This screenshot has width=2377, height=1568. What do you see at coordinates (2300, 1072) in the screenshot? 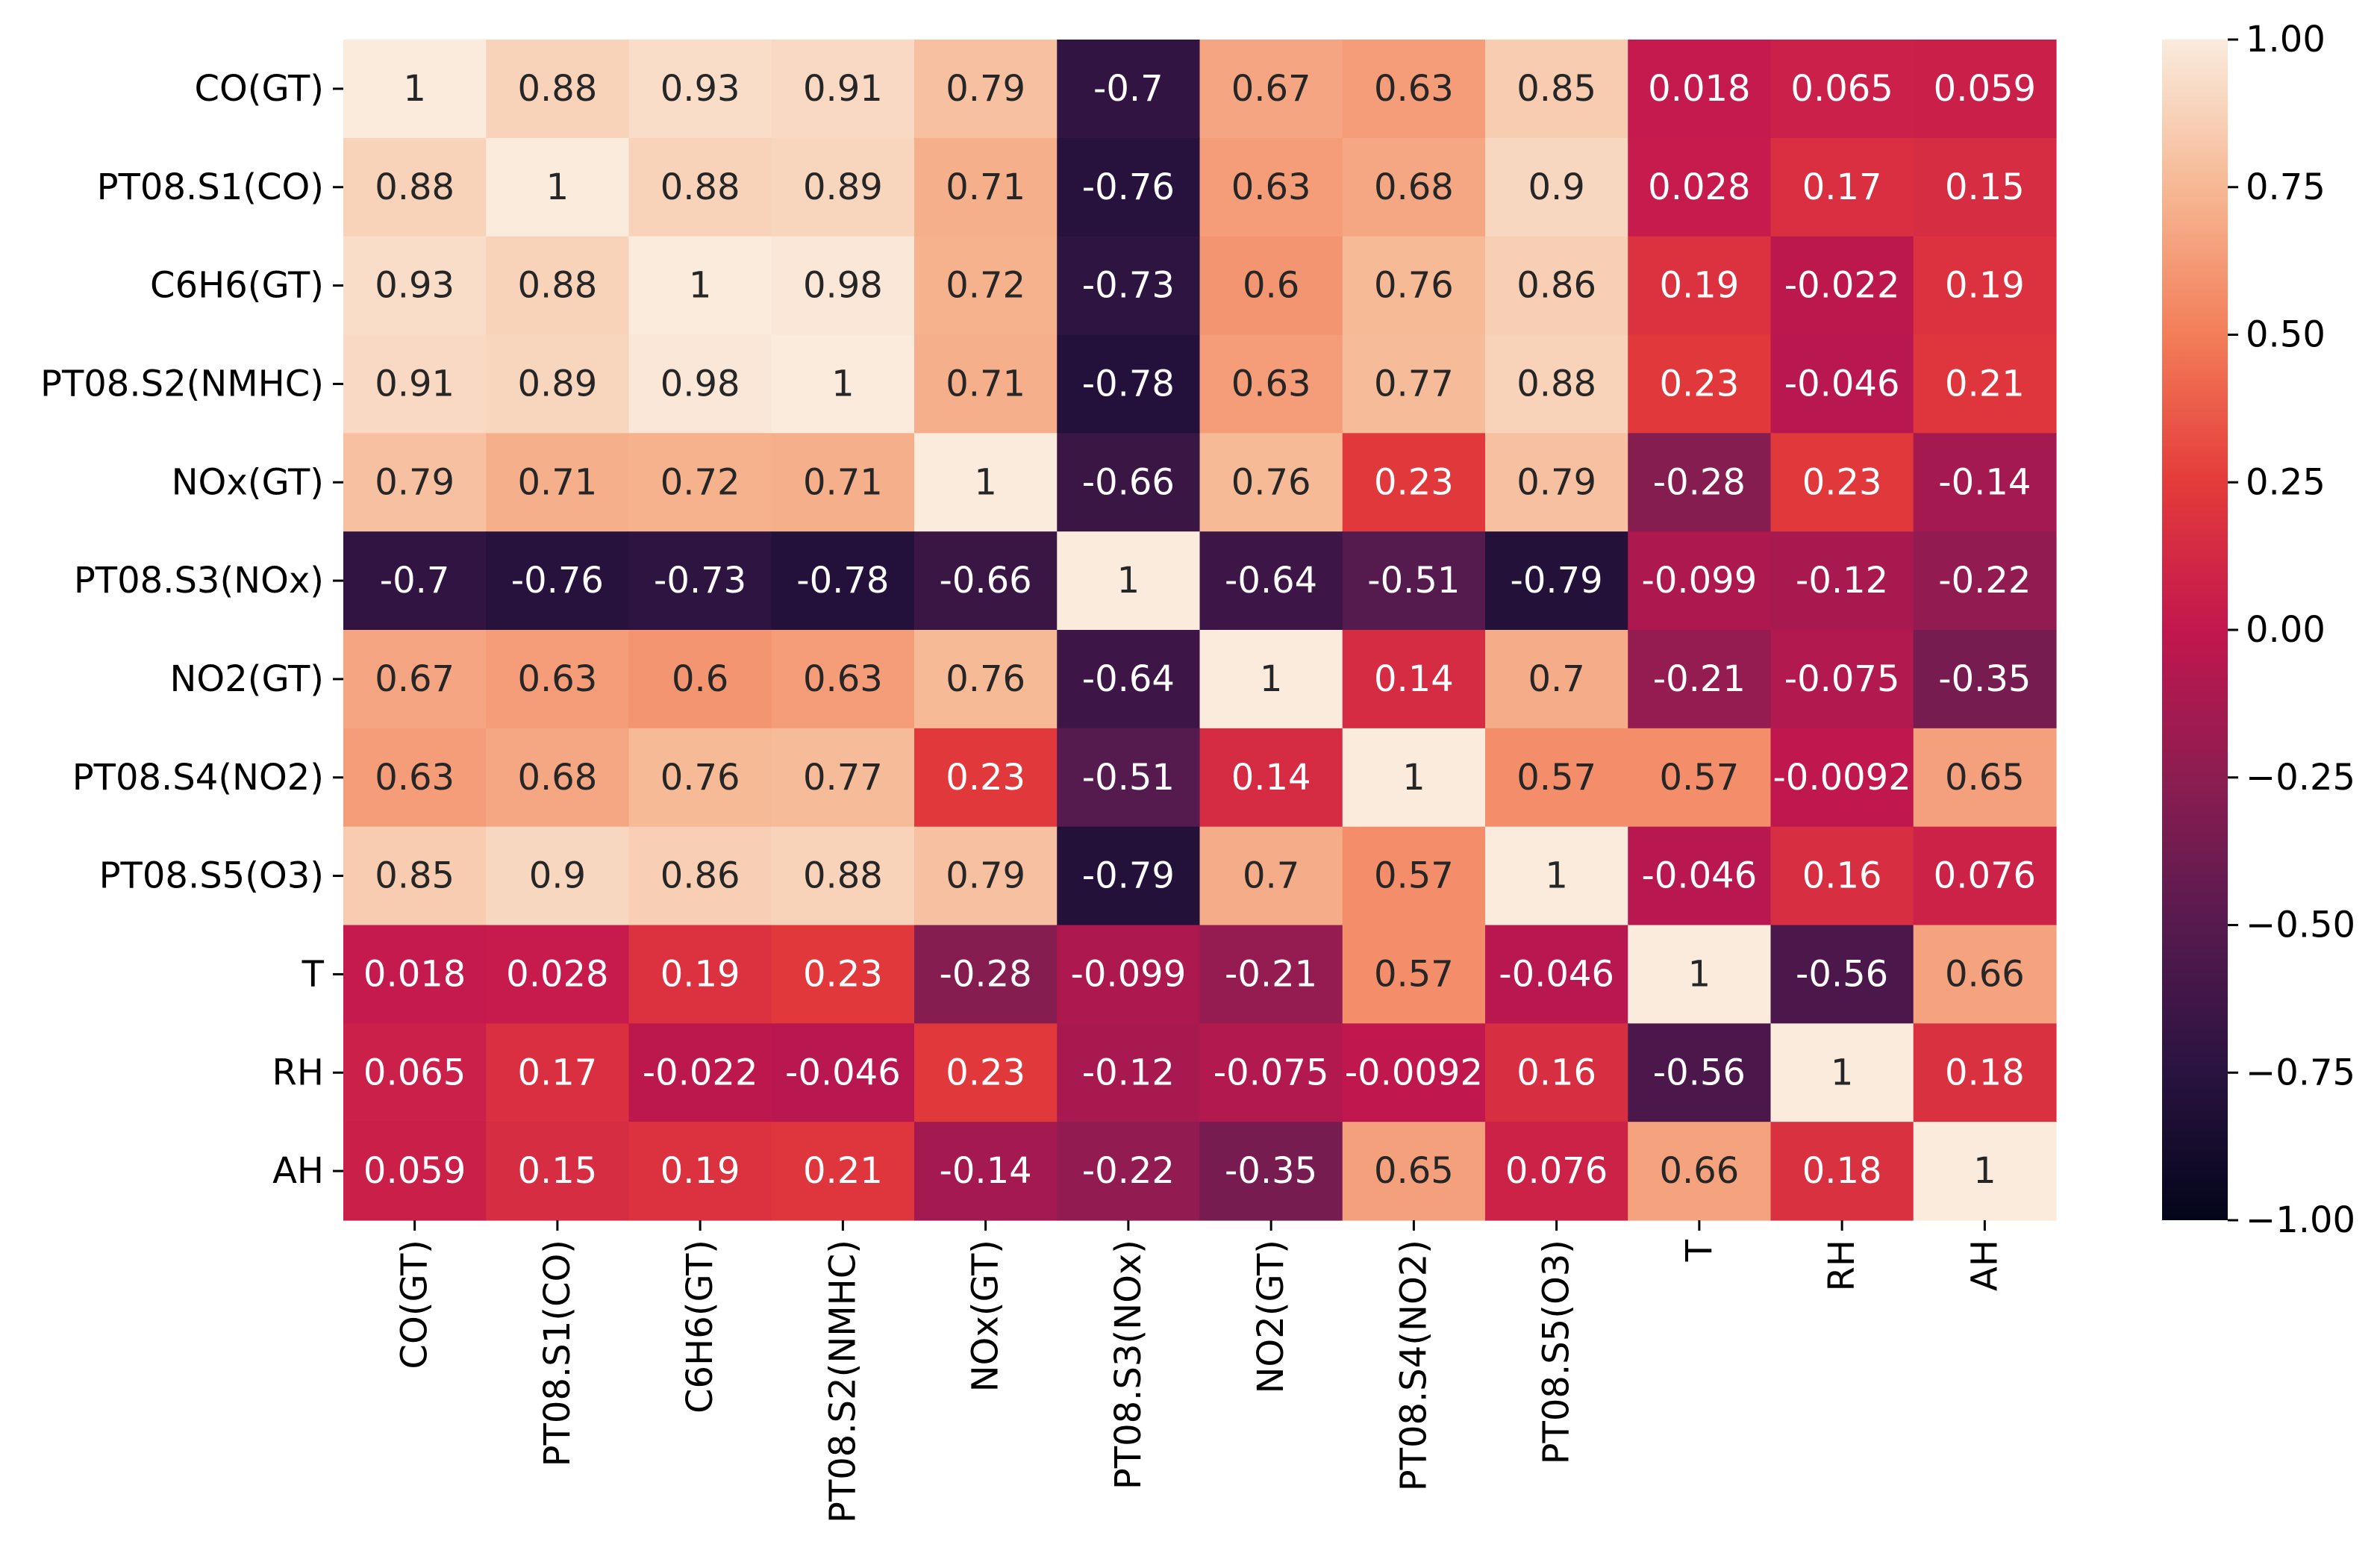
I see `colorbar-tick-label: −0.75` at bounding box center [2300, 1072].